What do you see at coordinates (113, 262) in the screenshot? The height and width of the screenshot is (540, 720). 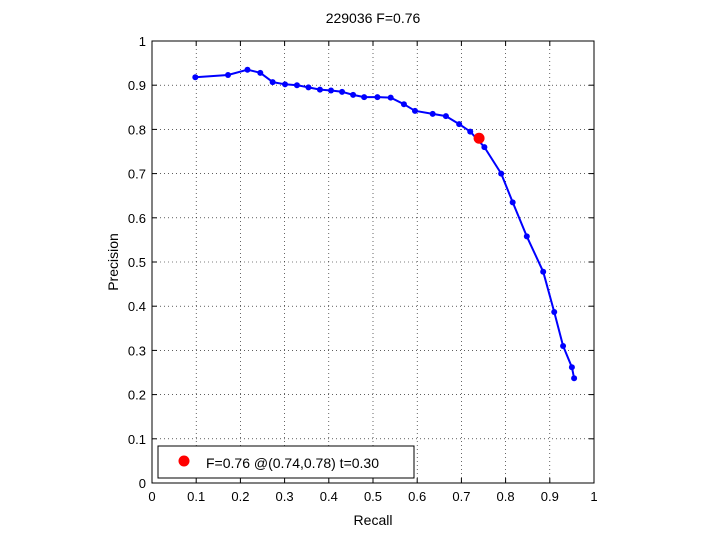 I see `y-axis-label: Precision` at bounding box center [113, 262].